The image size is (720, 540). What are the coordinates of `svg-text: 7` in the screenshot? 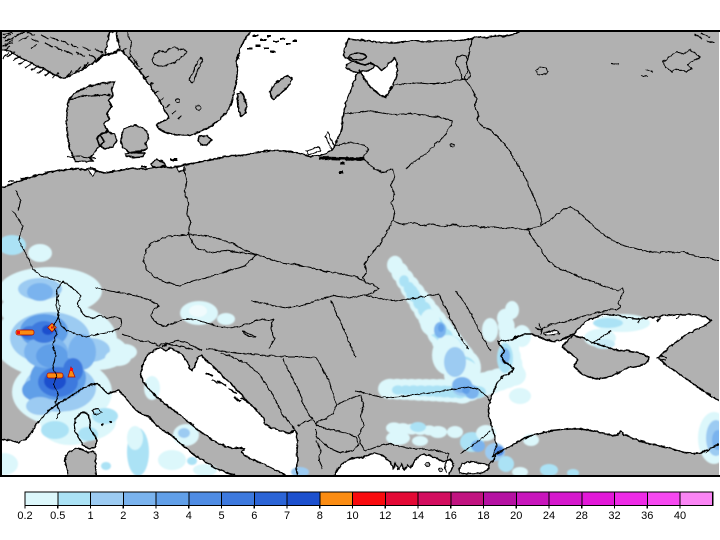 It's located at (287, 516).